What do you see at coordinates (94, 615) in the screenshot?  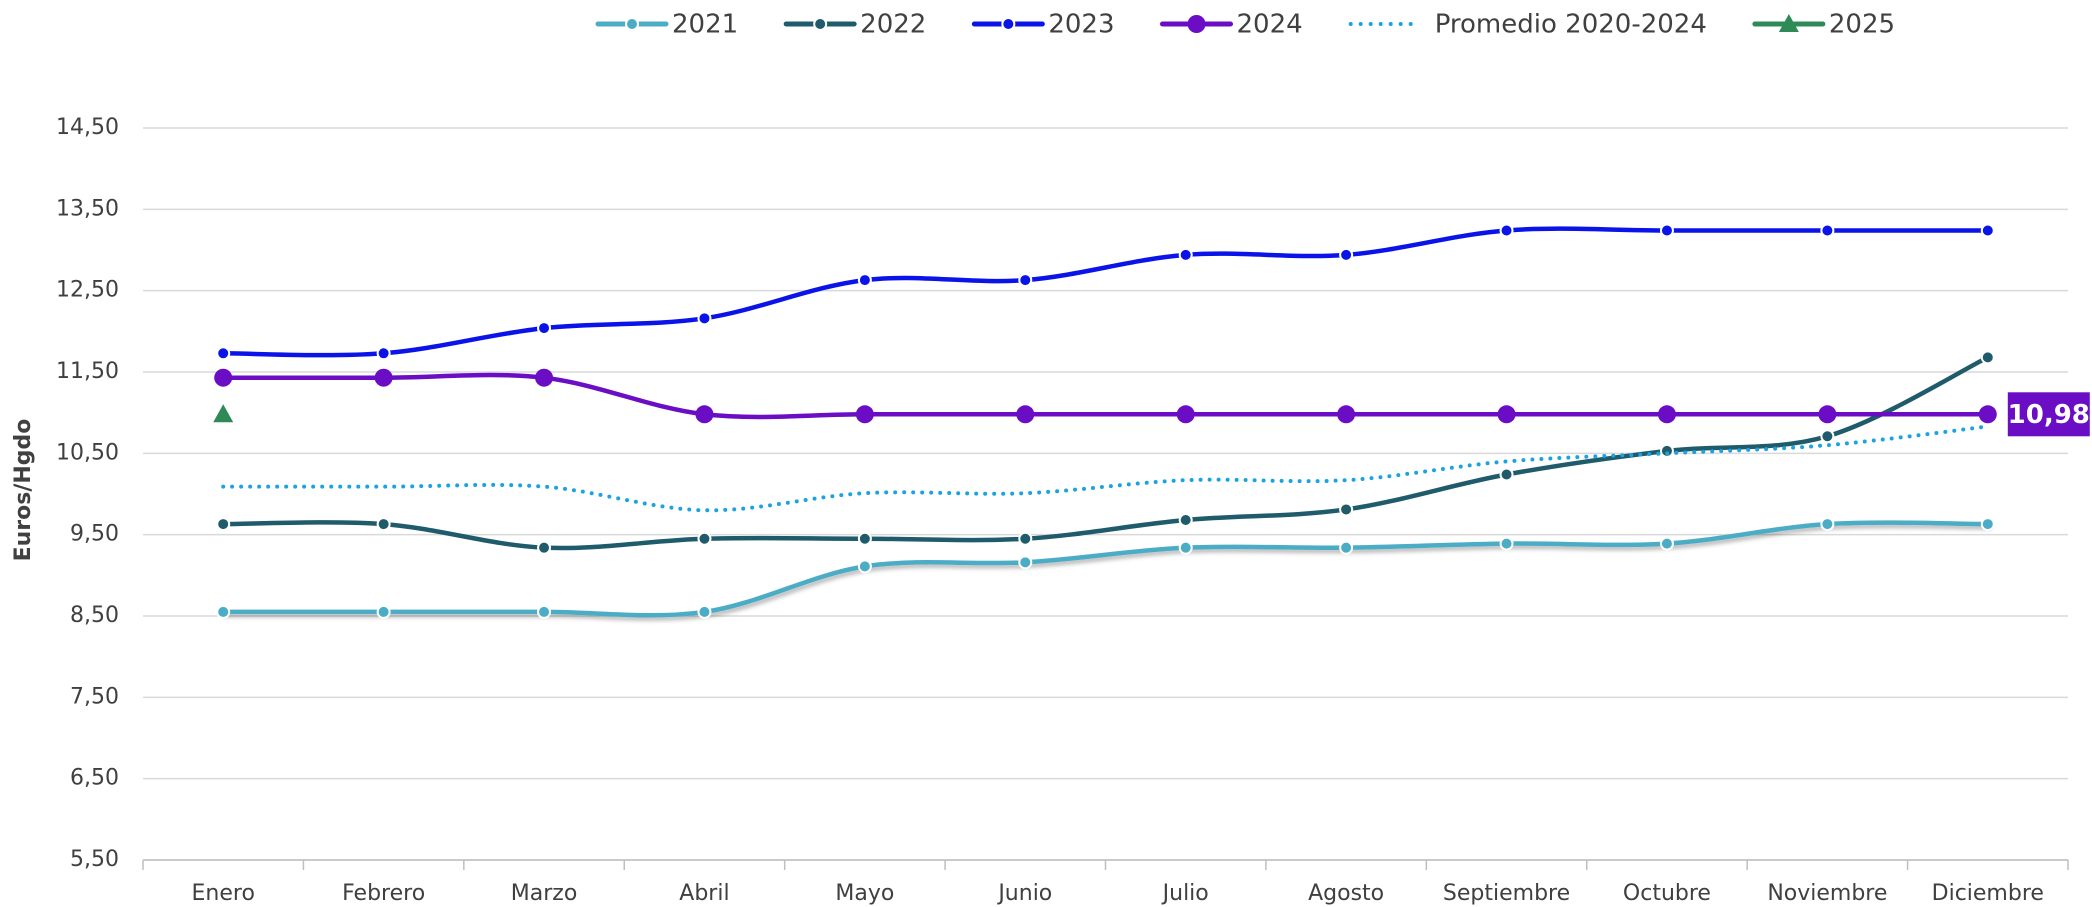 I see `y-tick-label: 8,50` at bounding box center [94, 615].